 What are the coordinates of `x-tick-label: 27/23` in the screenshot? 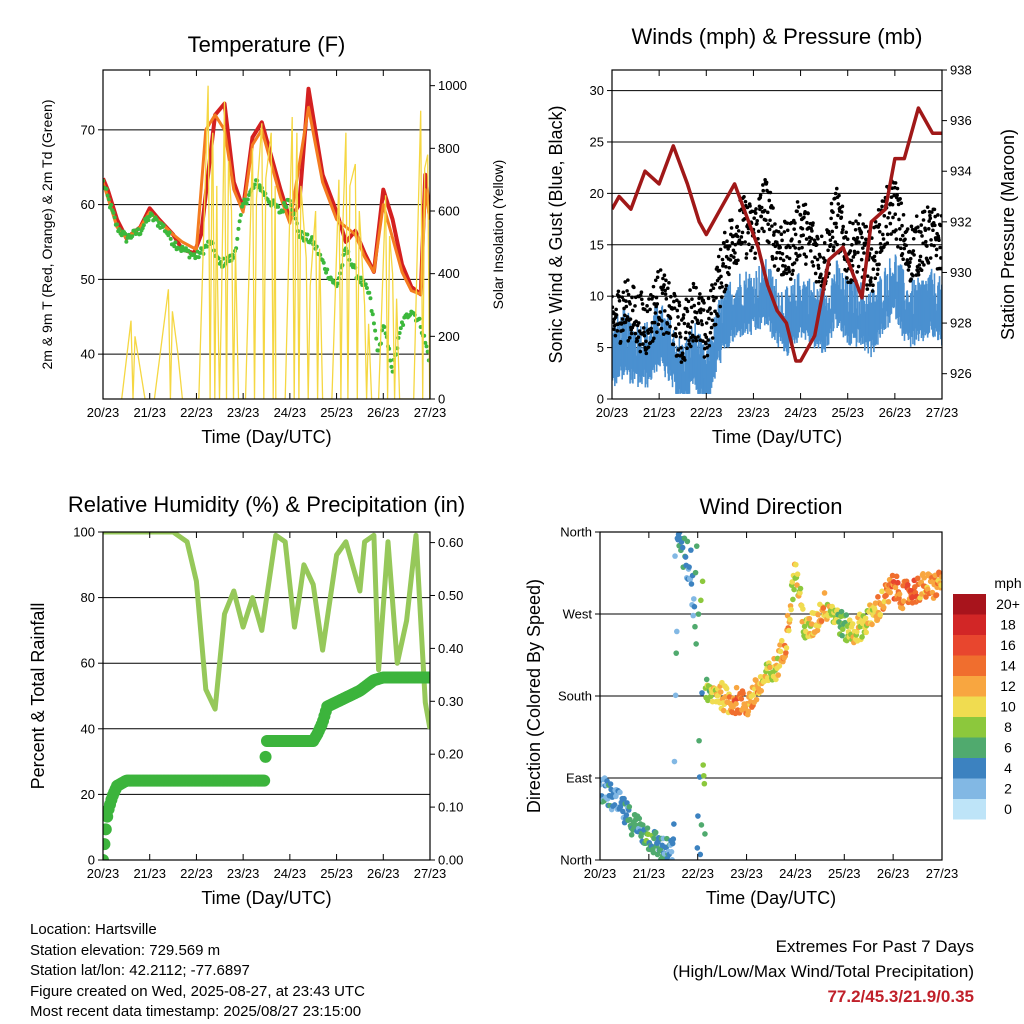 It's located at (430, 412).